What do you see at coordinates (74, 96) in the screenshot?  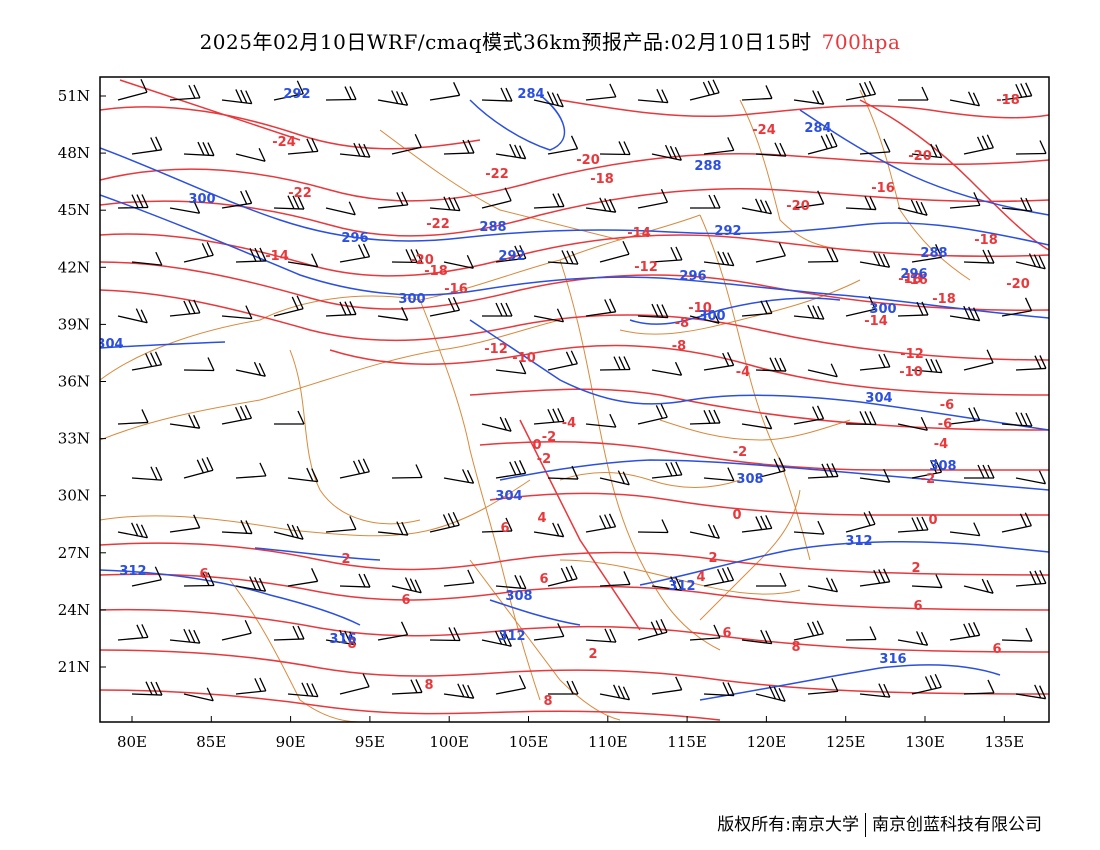 I see `lat-tick-label: 51N` at bounding box center [74, 96].